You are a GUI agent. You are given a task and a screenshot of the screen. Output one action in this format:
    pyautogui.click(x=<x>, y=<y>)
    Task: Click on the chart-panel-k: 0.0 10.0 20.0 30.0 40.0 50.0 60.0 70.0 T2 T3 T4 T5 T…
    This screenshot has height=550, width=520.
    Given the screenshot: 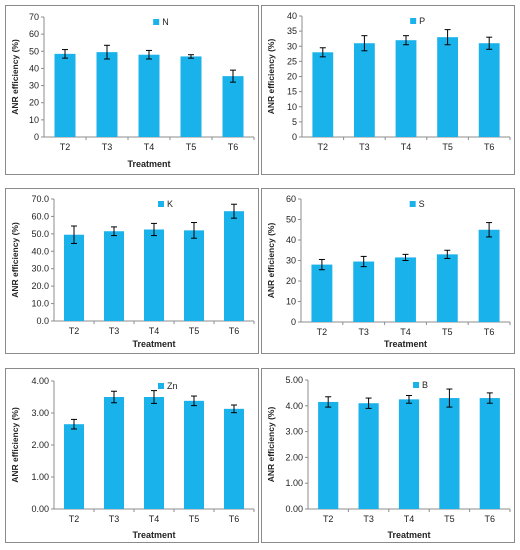 What is the action you would take?
    pyautogui.click(x=132, y=271)
    